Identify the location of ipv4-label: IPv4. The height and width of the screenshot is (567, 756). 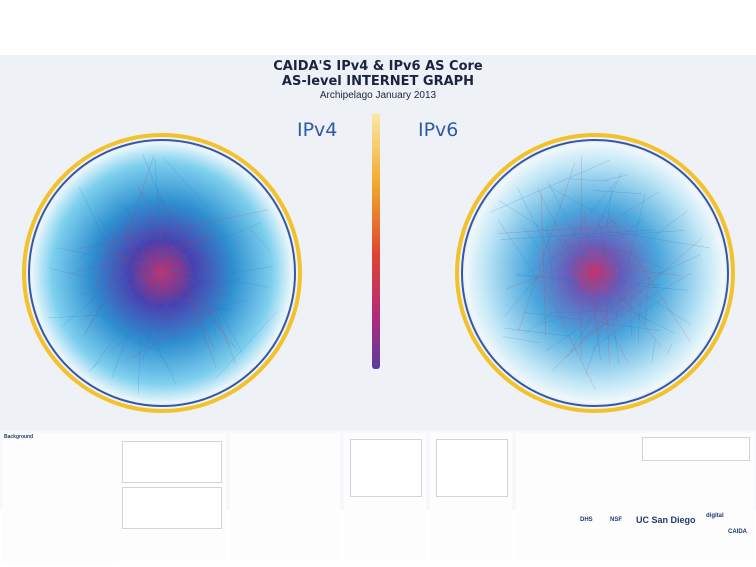
(317, 130).